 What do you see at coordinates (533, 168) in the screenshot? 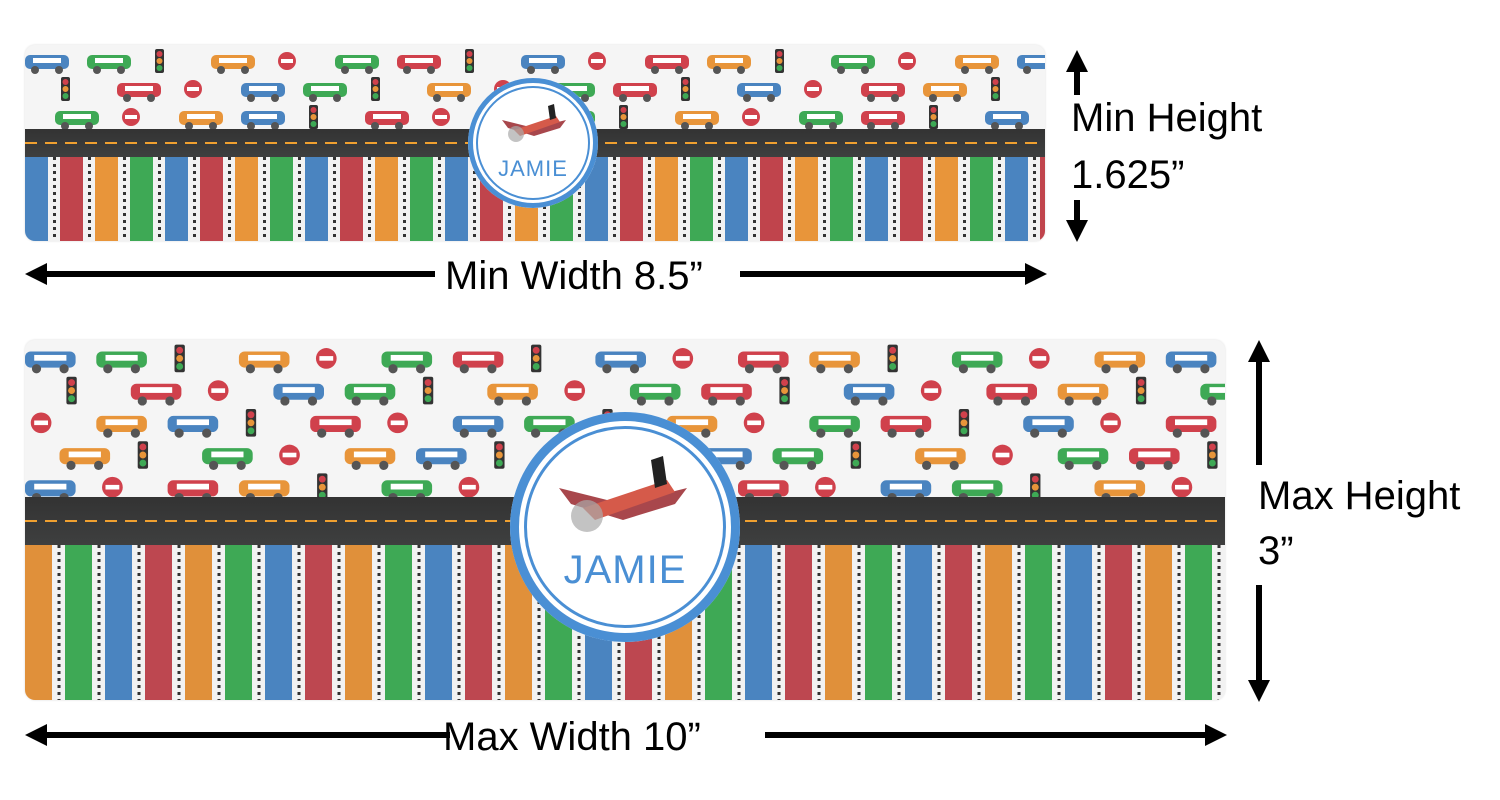
I see `badge-name-text: JAMIE` at bounding box center [533, 168].